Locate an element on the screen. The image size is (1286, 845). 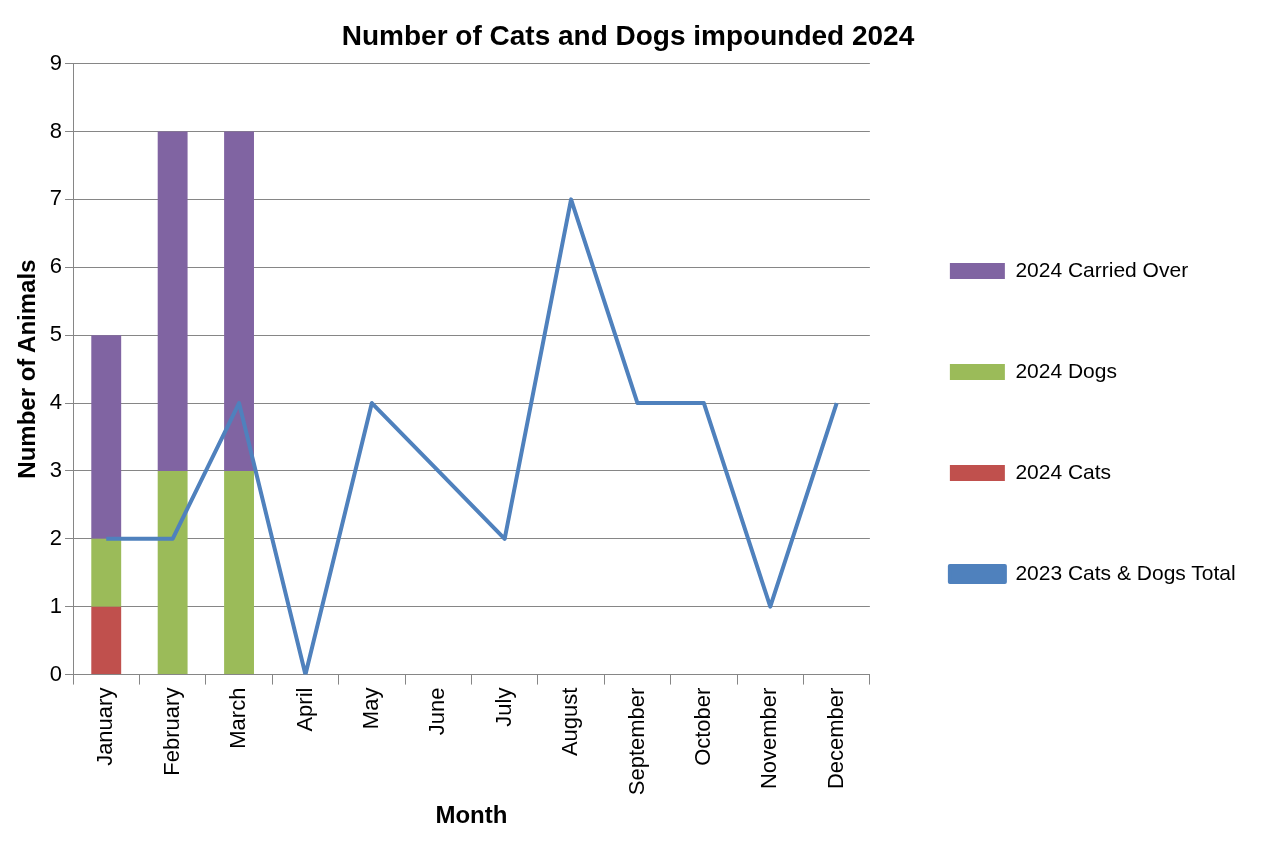
legend-label: 2024 Dogs is located at coordinates (1066, 370).